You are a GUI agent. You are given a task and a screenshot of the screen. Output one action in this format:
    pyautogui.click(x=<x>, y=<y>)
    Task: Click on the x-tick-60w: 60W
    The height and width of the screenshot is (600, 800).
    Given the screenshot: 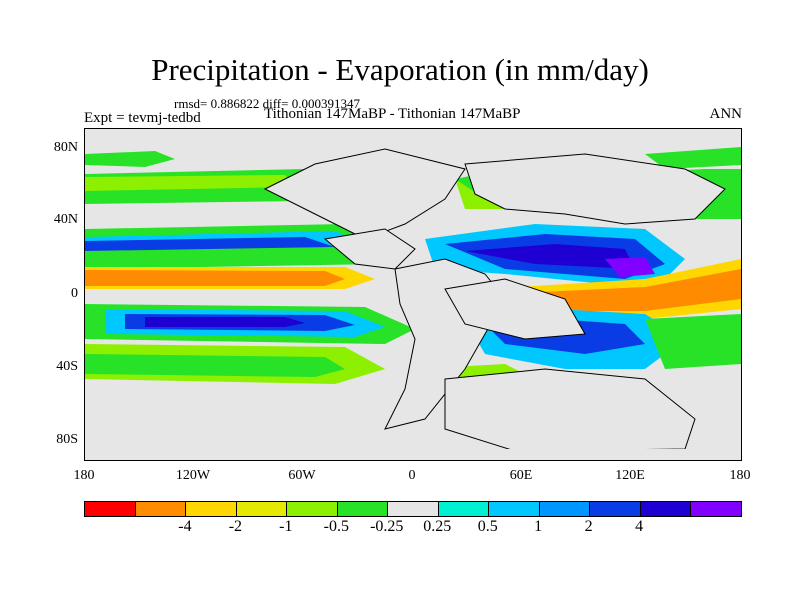 What is the action you would take?
    pyautogui.click(x=302, y=475)
    